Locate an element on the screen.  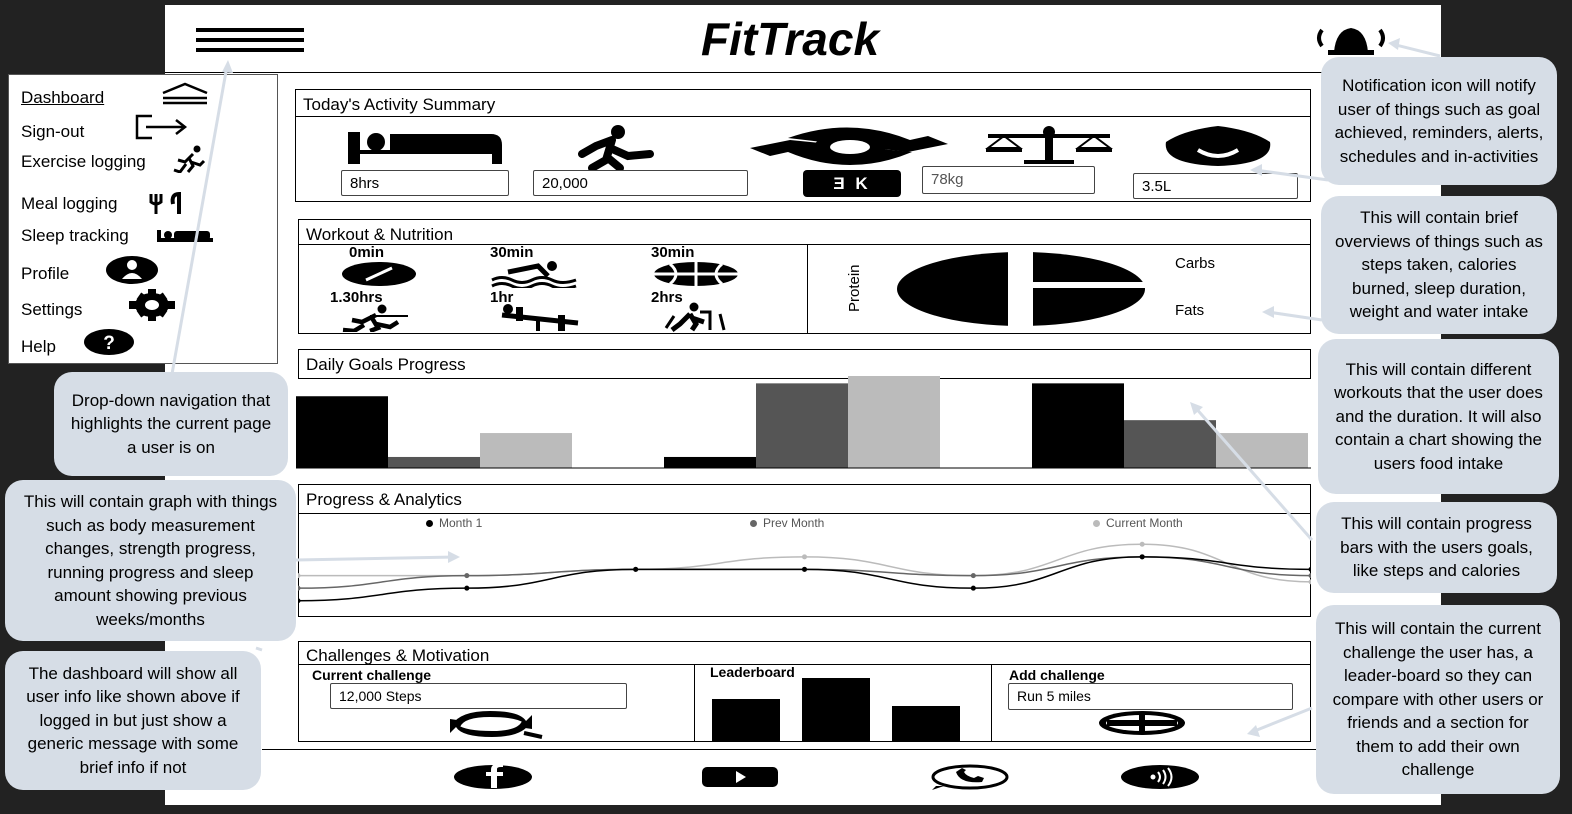
help-icon: ? is located at coordinates (109, 342).